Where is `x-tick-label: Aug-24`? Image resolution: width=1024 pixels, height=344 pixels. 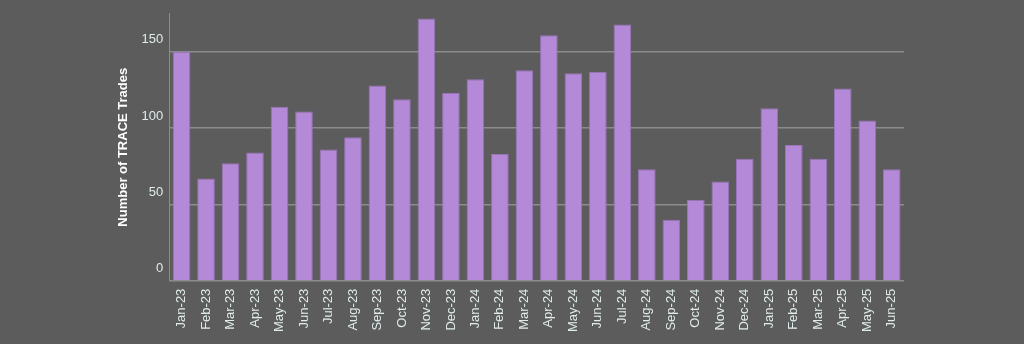 x-tick-label: Aug-24 is located at coordinates (646, 309).